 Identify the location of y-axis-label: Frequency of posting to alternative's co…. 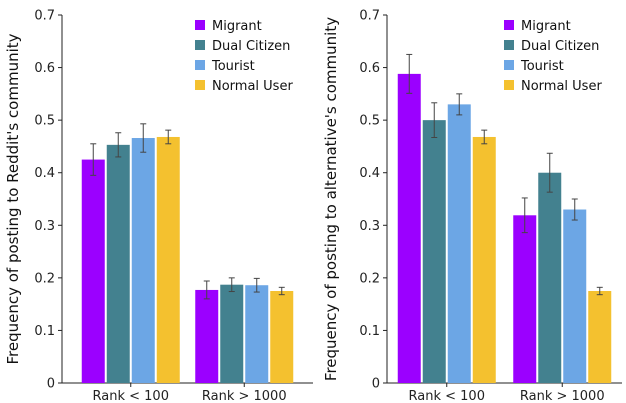
(331, 199).